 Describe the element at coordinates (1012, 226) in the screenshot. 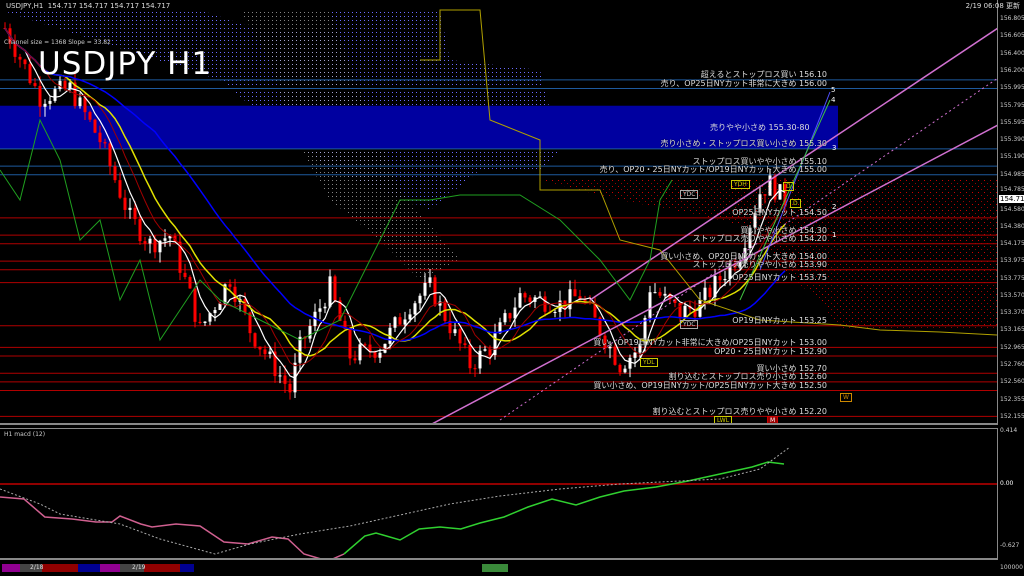

I see `price-axis-label: 154.380` at that location.